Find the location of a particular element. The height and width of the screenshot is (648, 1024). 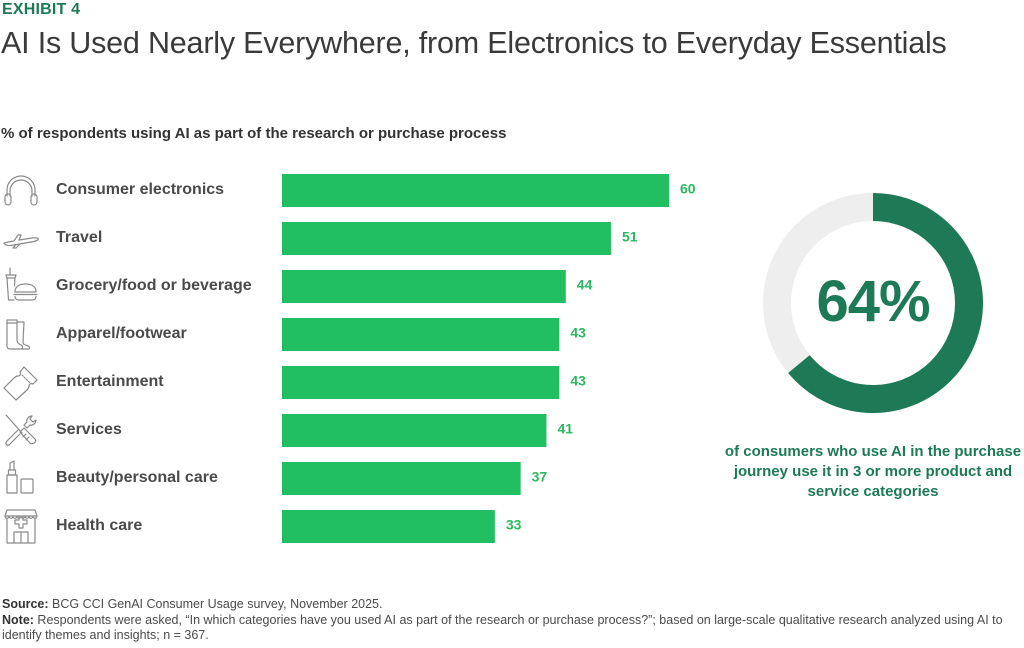

headphones-icon is located at coordinates (21, 191).